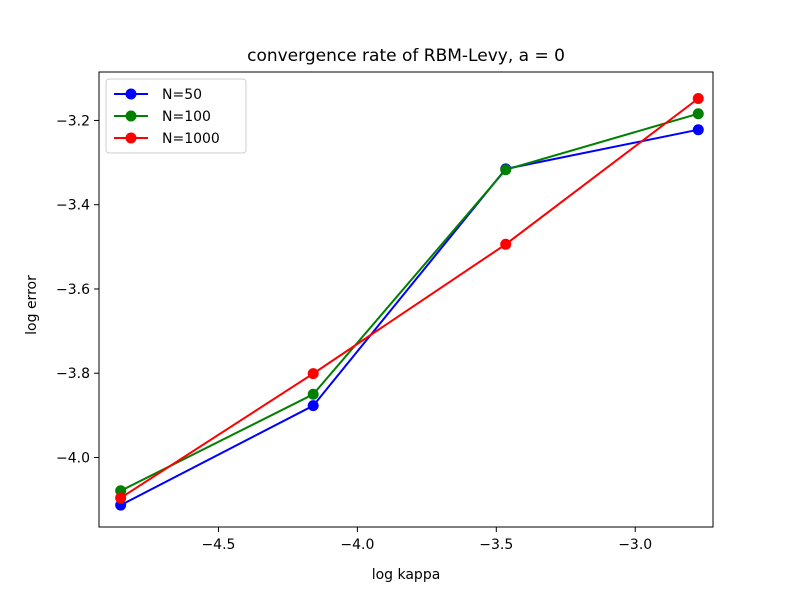  Describe the element at coordinates (186, 117) in the screenshot. I see `legend-label: N=100` at that location.